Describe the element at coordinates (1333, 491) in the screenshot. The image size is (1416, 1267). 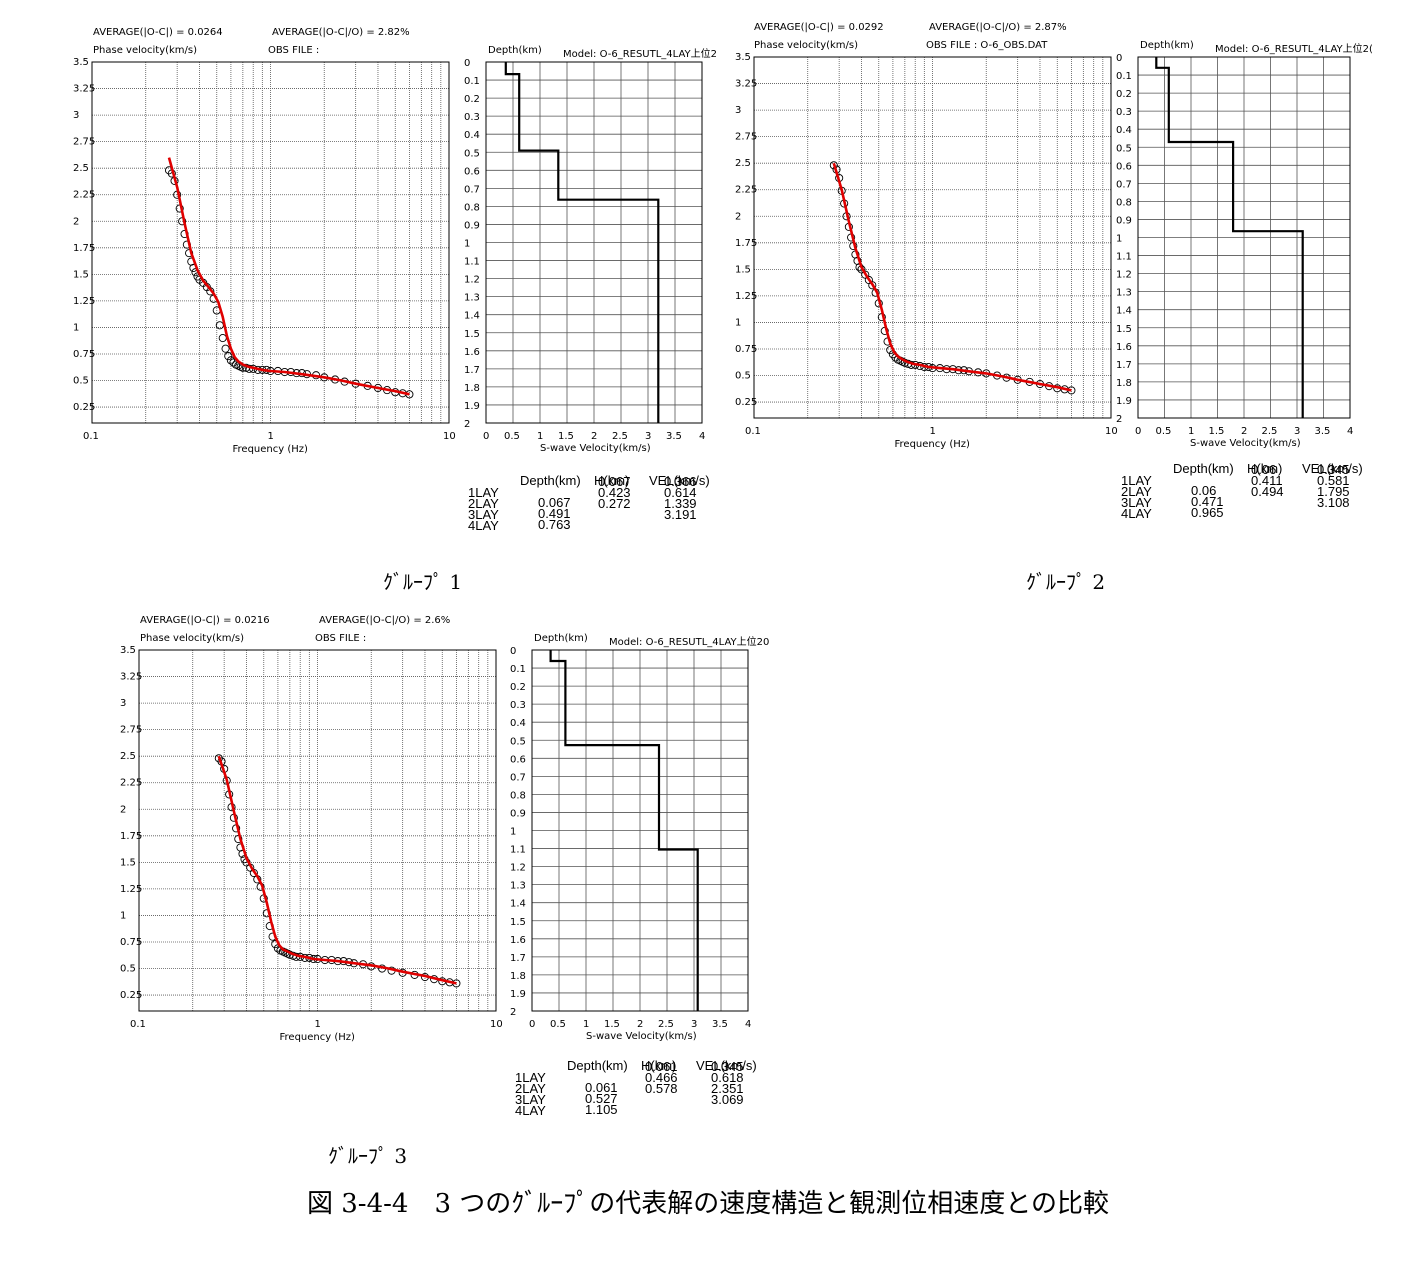
I see `layer-velocity: 1.795` at that location.